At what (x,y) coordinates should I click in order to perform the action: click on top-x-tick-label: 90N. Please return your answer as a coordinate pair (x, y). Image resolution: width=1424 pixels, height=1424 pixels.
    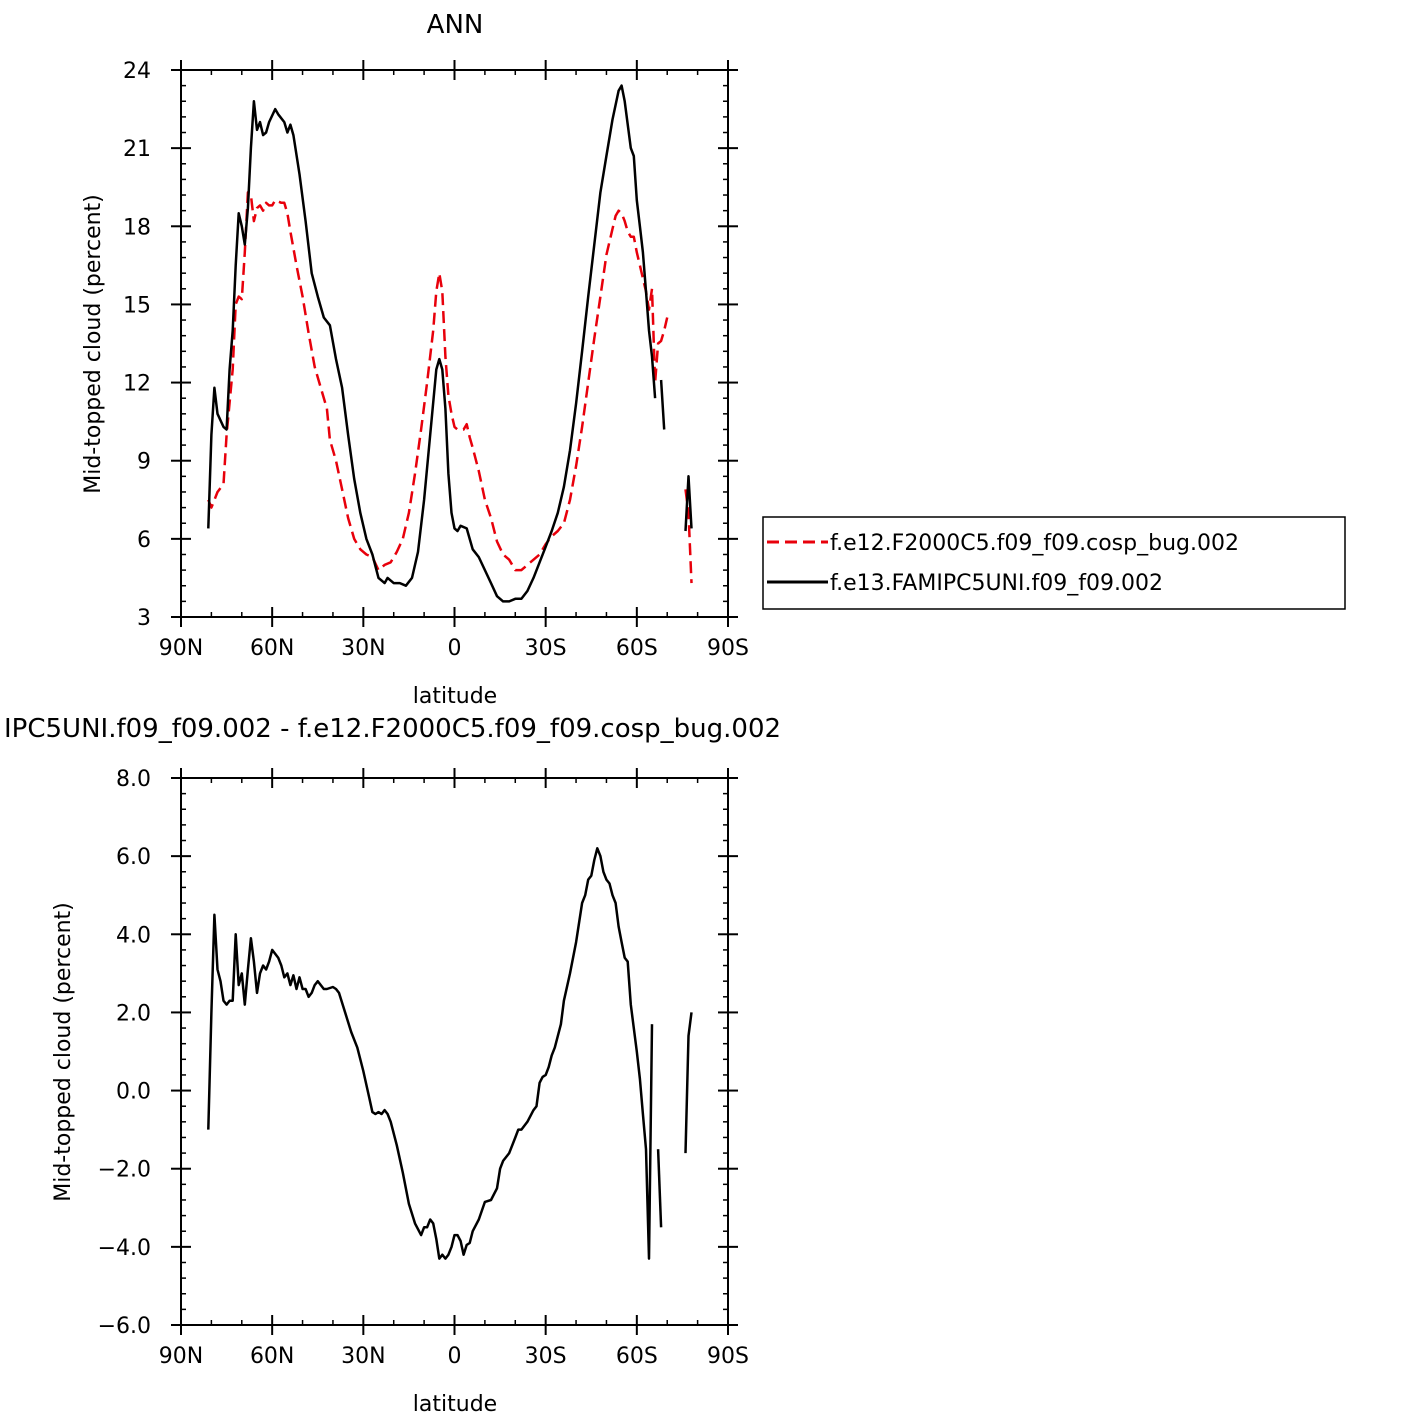
    Looking at the image, I should click on (181, 648).